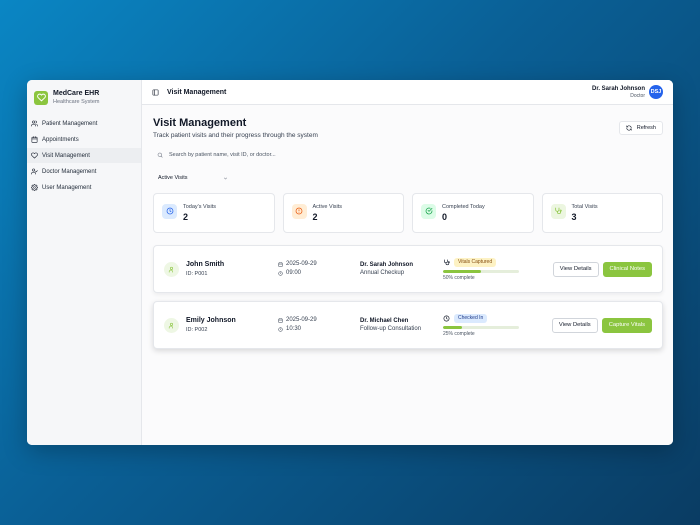  Describe the element at coordinates (197, 330) in the screenshot. I see `patient-id: ID: P002` at that location.